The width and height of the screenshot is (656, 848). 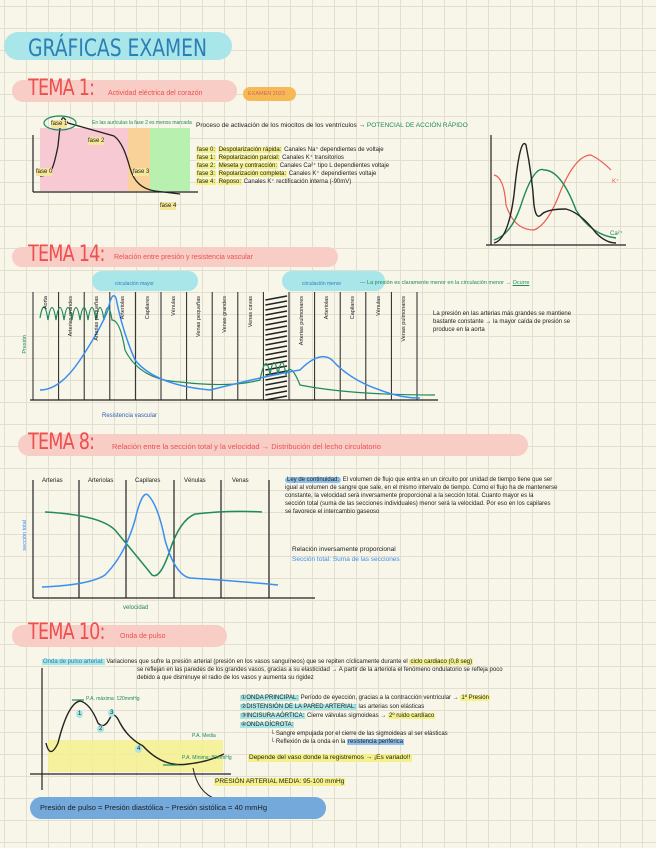 What do you see at coordinates (119, 636) in the screenshot?
I see `tema10-header-bg` at bounding box center [119, 636].